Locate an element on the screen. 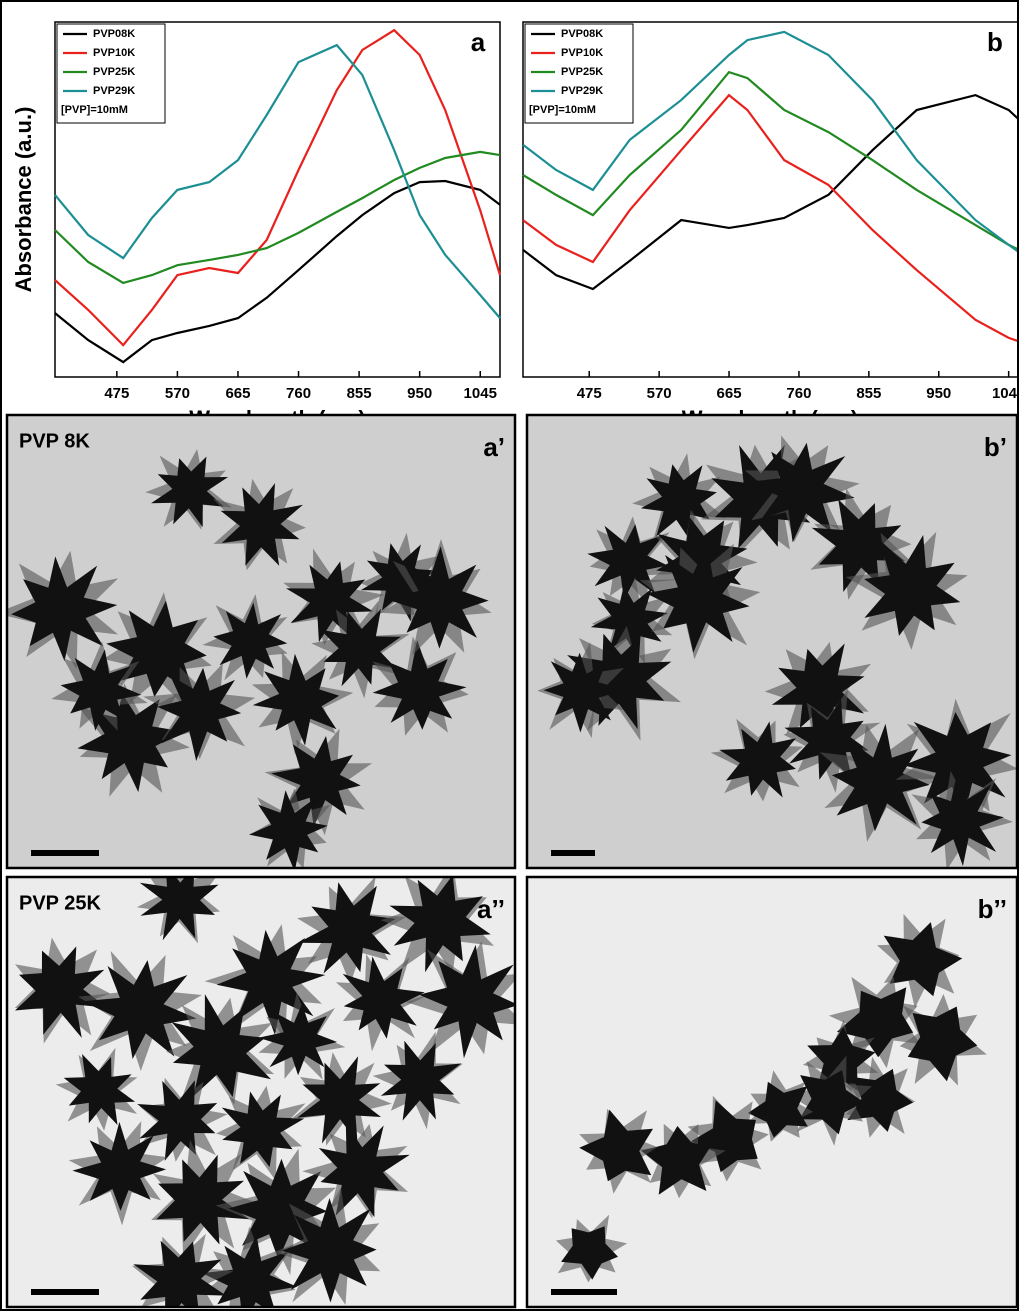 The height and width of the screenshot is (1311, 1019). panel-caption: PVP 25K is located at coordinates (60, 903).